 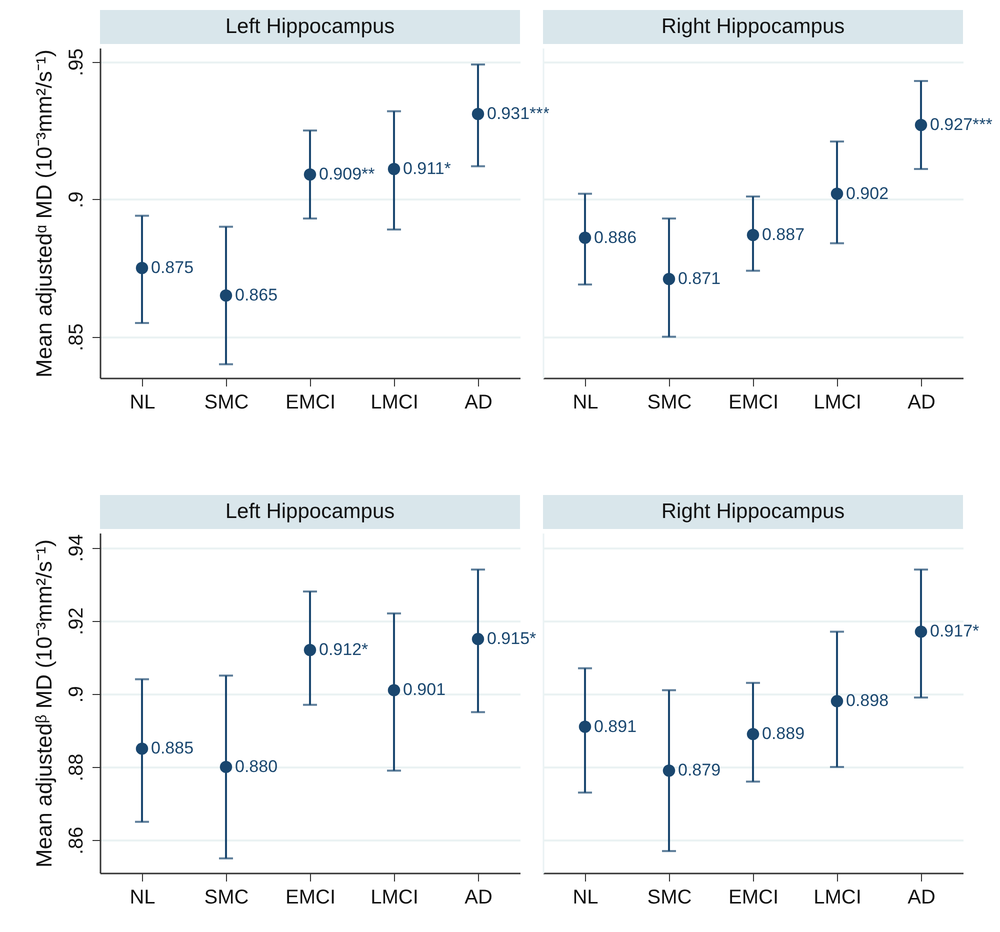 What do you see at coordinates (424, 690) in the screenshot?
I see `data-label: 0.901` at bounding box center [424, 690].